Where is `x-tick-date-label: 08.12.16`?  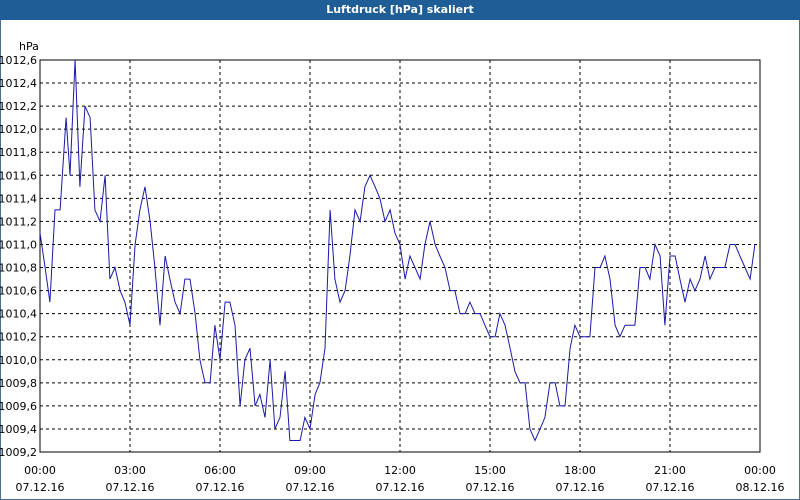 x-tick-date-label: 08.12.16 is located at coordinates (760, 487).